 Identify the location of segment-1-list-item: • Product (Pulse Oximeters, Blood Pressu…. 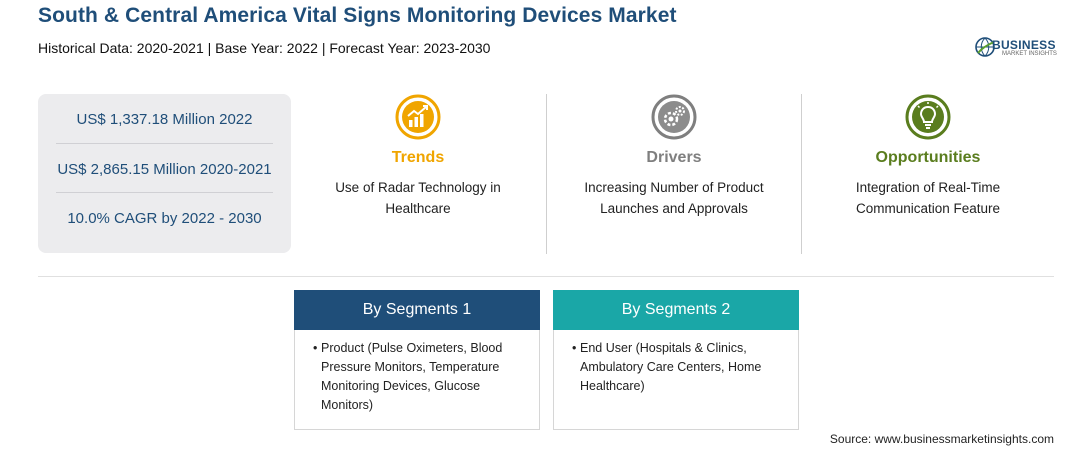
(418, 377).